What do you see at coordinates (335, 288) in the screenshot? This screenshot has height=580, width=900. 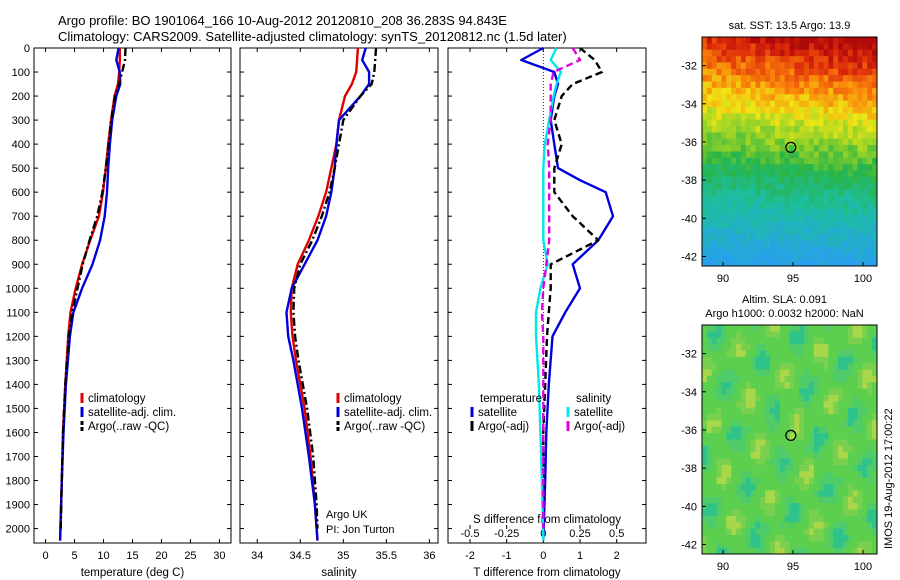 I see `salinity-series-argo` at bounding box center [335, 288].